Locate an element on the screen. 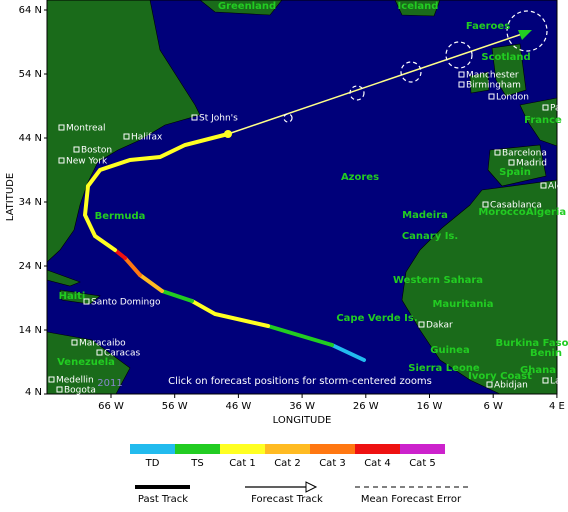  year: 2011 is located at coordinates (109, 383).